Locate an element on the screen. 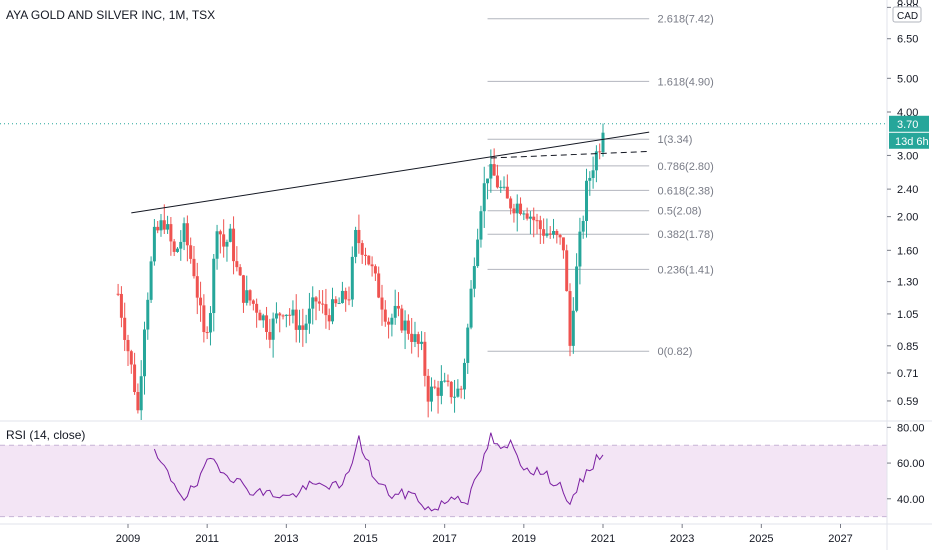  time-axis-label: 2011 is located at coordinates (207, 539).